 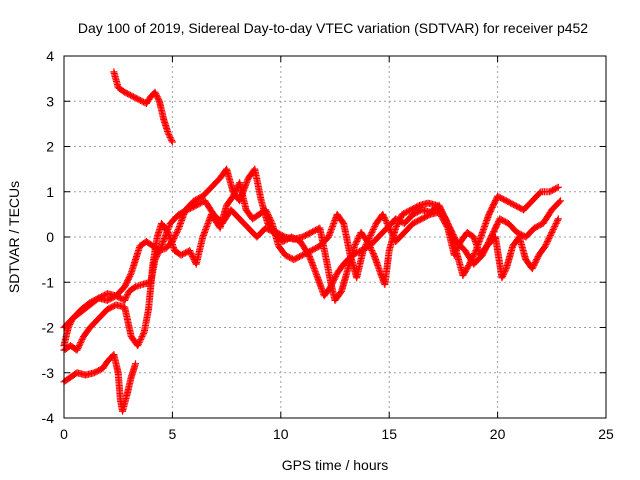 What do you see at coordinates (50, 192) in the screenshot?
I see `y-tick-label: 1` at bounding box center [50, 192].